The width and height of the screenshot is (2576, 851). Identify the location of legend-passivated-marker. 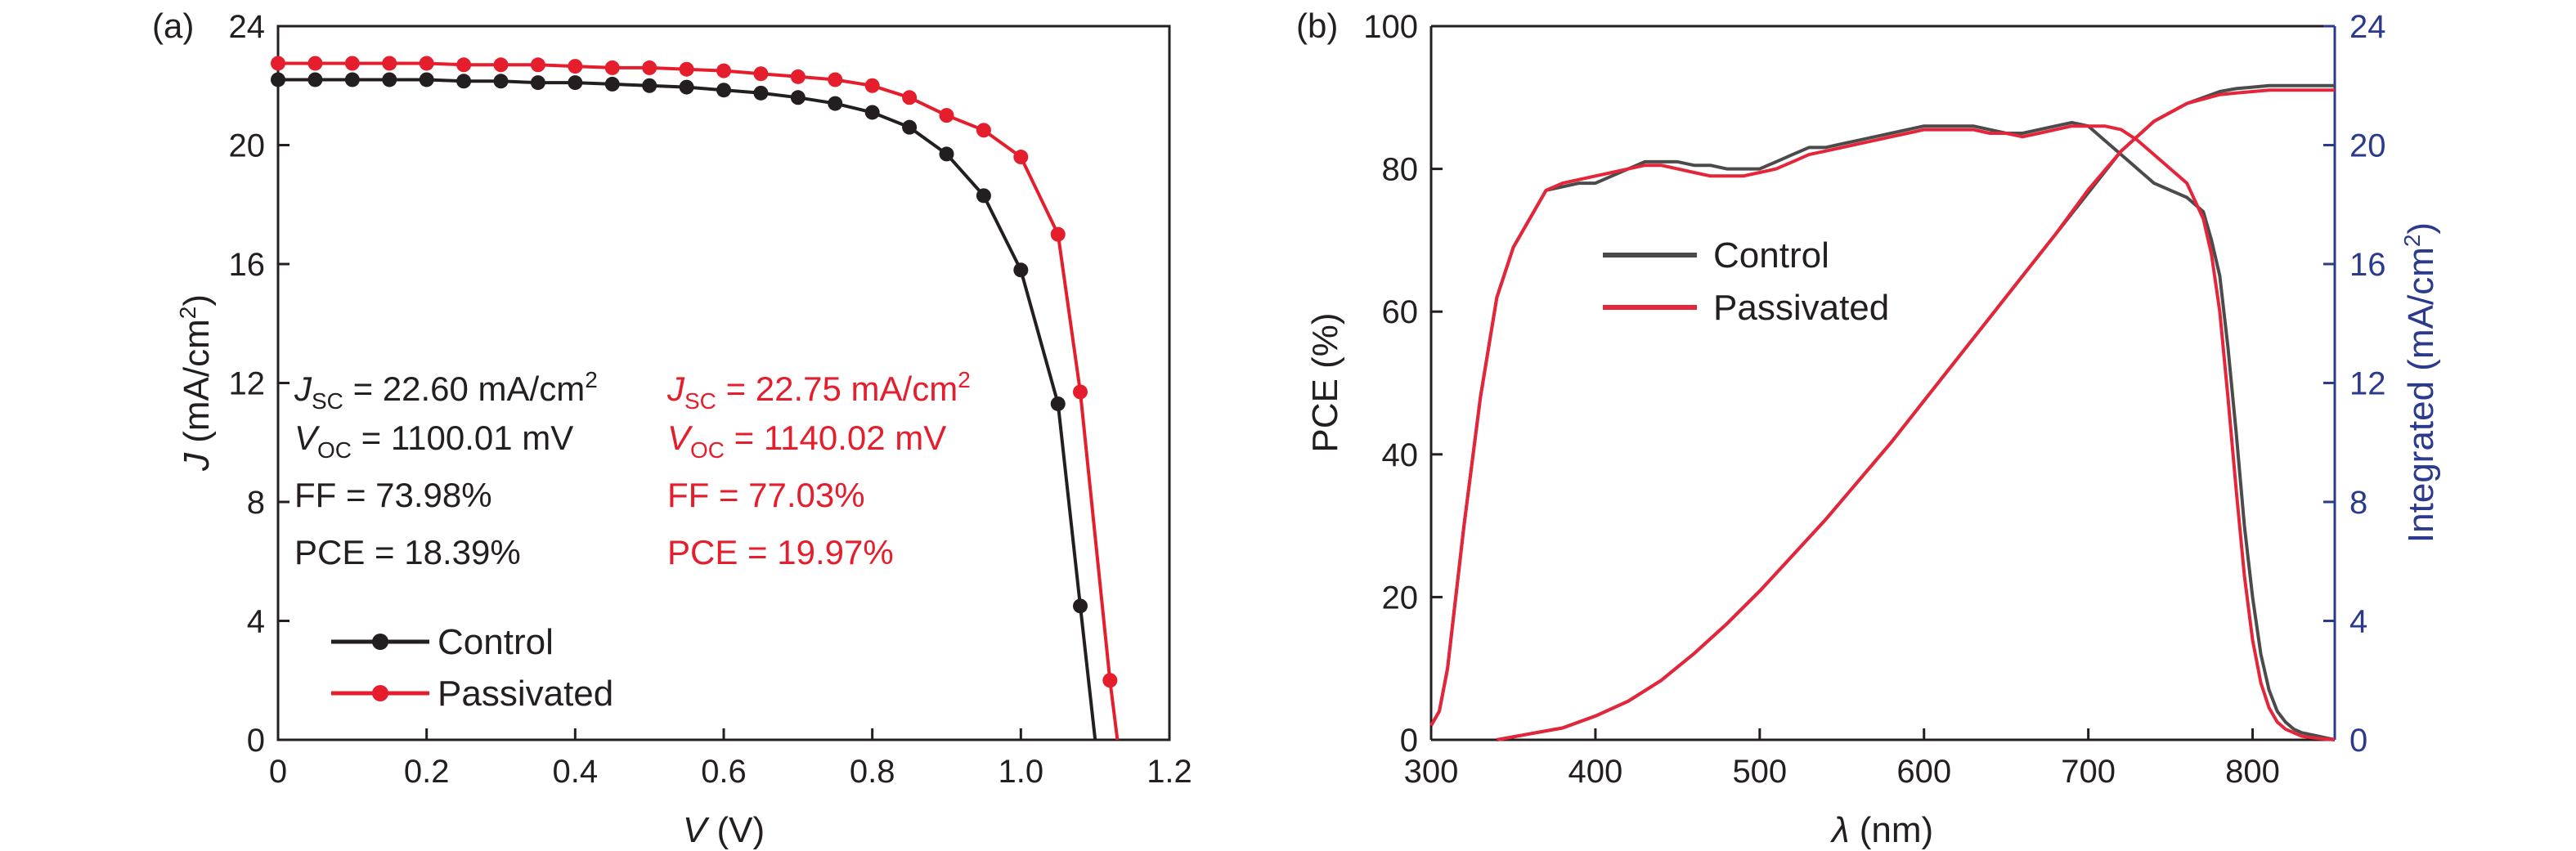
(380, 693).